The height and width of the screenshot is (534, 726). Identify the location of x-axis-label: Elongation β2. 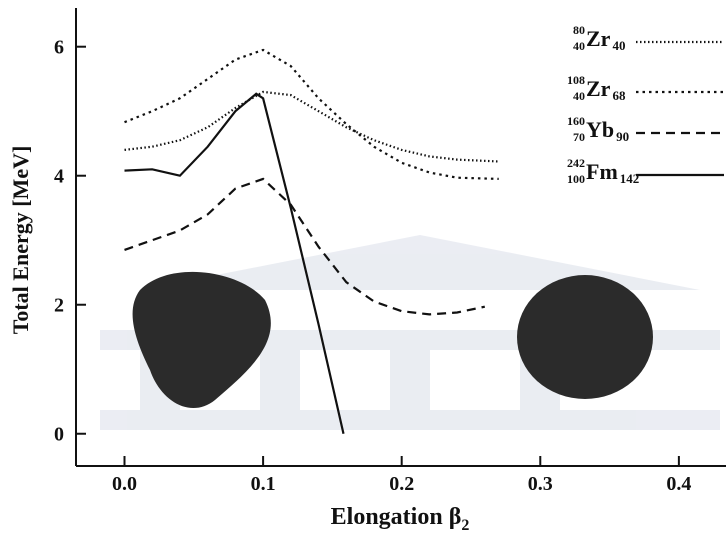
(400, 519).